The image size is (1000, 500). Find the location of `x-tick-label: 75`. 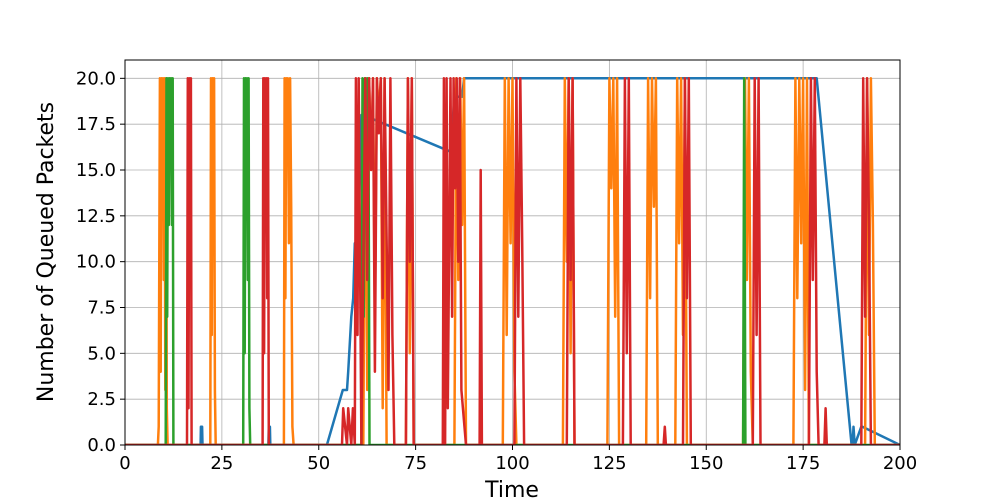

x-tick-label: 75 is located at coordinates (415, 463).